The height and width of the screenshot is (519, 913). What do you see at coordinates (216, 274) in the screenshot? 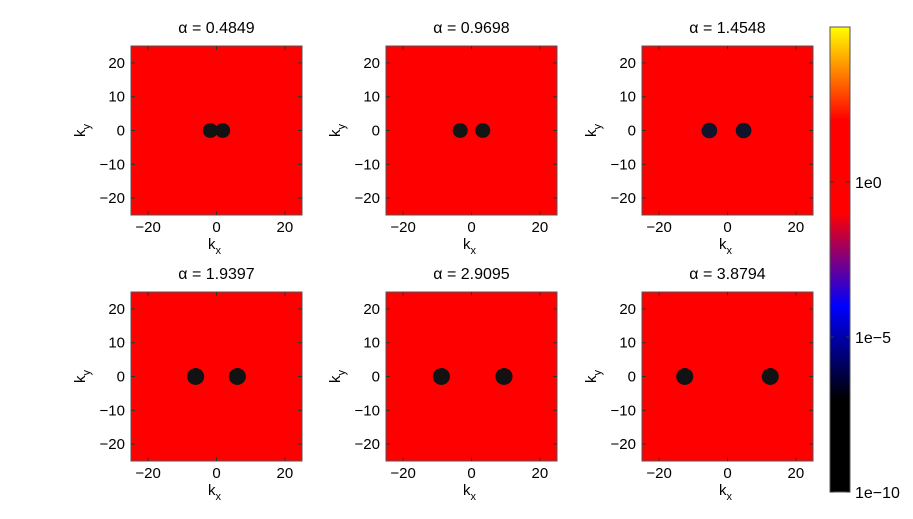
I see `panel-title: α = 1.9397` at bounding box center [216, 274].